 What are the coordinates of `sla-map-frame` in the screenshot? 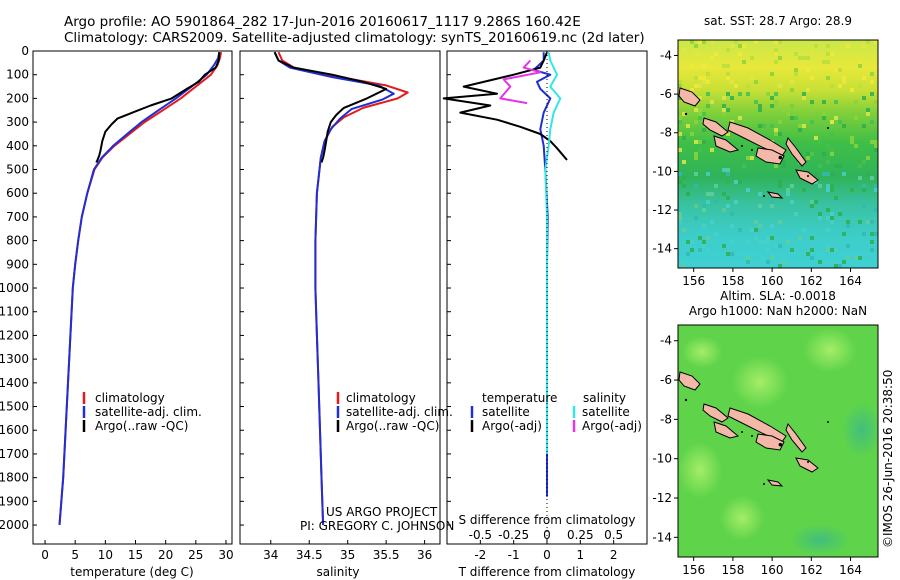 It's located at (778, 441).